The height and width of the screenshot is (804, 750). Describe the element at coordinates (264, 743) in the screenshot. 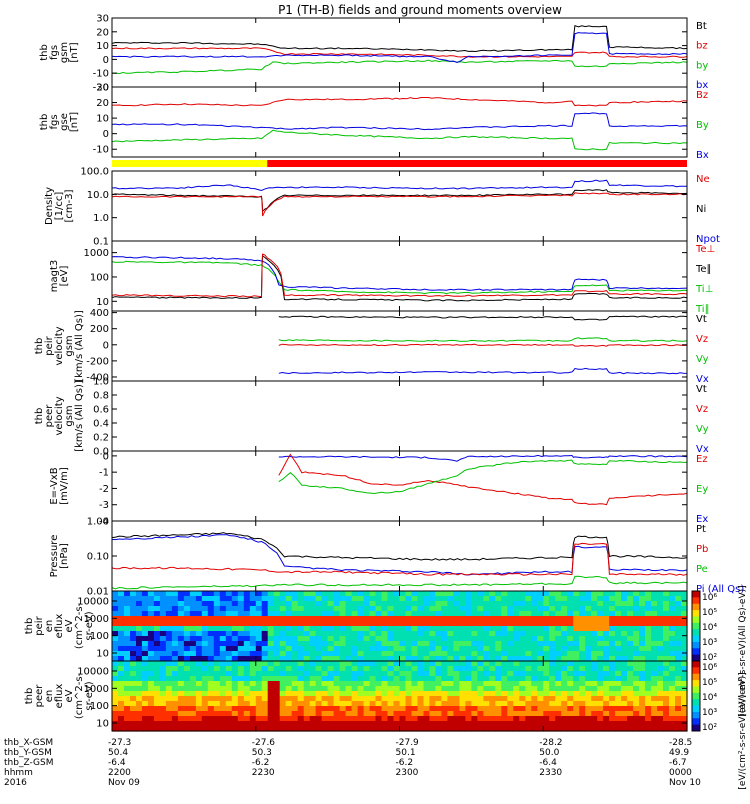

I see `footer-x-gsm: -27.6` at that location.